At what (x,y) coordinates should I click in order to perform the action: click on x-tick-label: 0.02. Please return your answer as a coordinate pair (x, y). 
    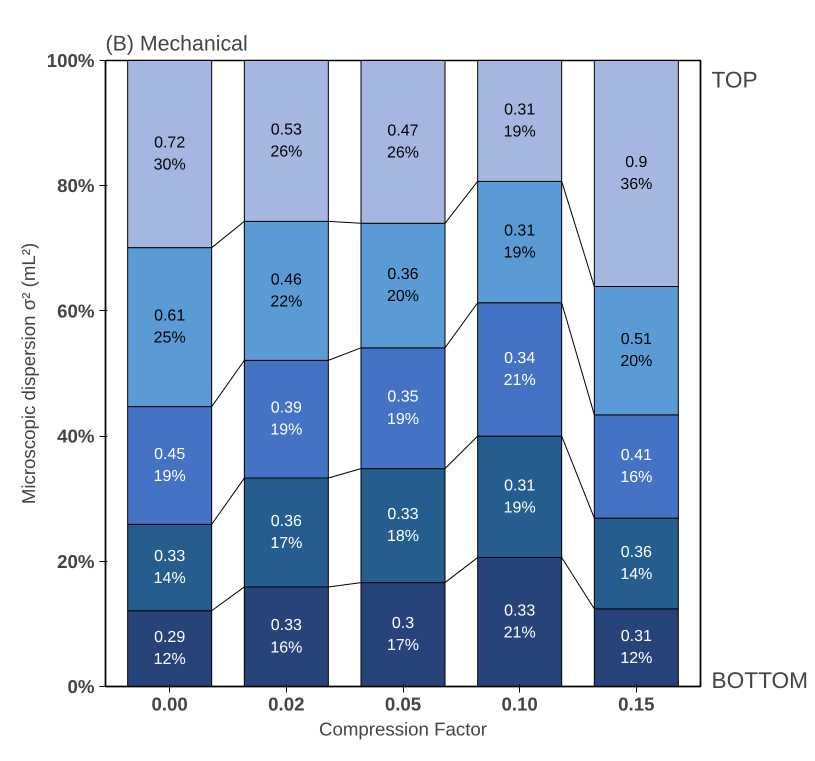
    Looking at the image, I should click on (286, 704).